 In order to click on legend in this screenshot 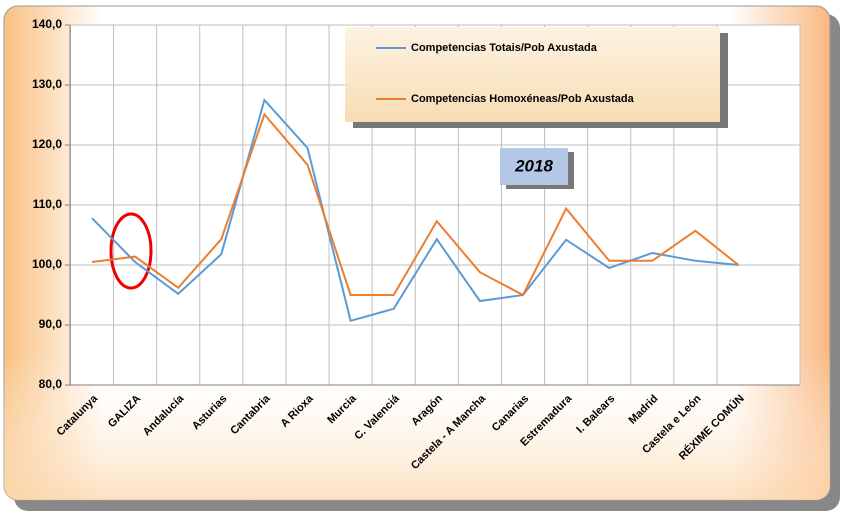, I will do `click(532, 74)`.